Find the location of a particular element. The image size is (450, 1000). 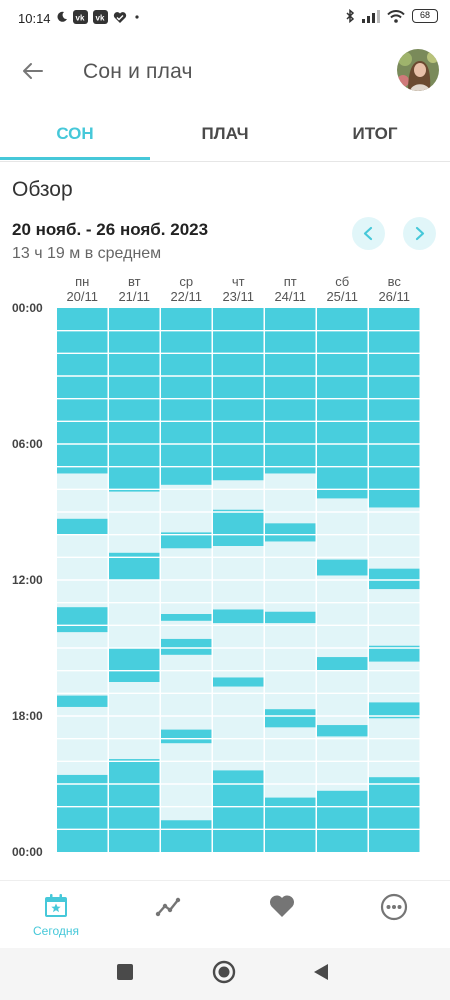

tab-summary: ИТОГ is located at coordinates (375, 133).